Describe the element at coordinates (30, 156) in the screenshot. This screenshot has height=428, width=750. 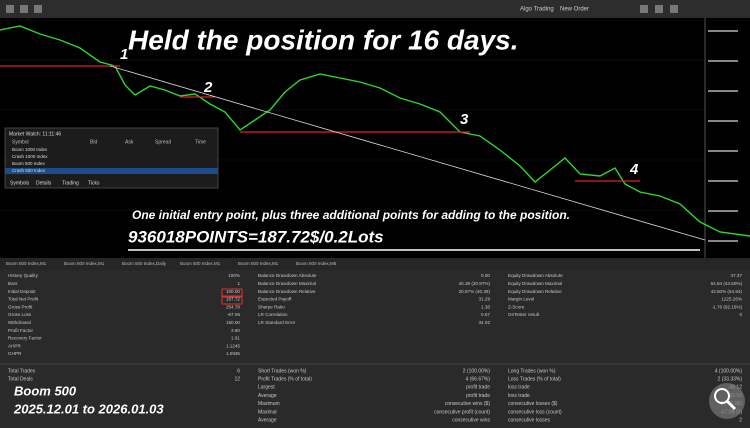
I see `symbol-row: Crash 1000 Index` at that location.